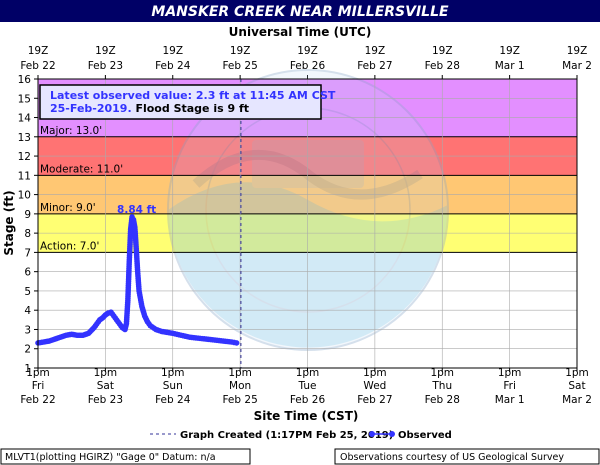  I want to click on top-tick-label-date: Feb 27, so click(374, 66).